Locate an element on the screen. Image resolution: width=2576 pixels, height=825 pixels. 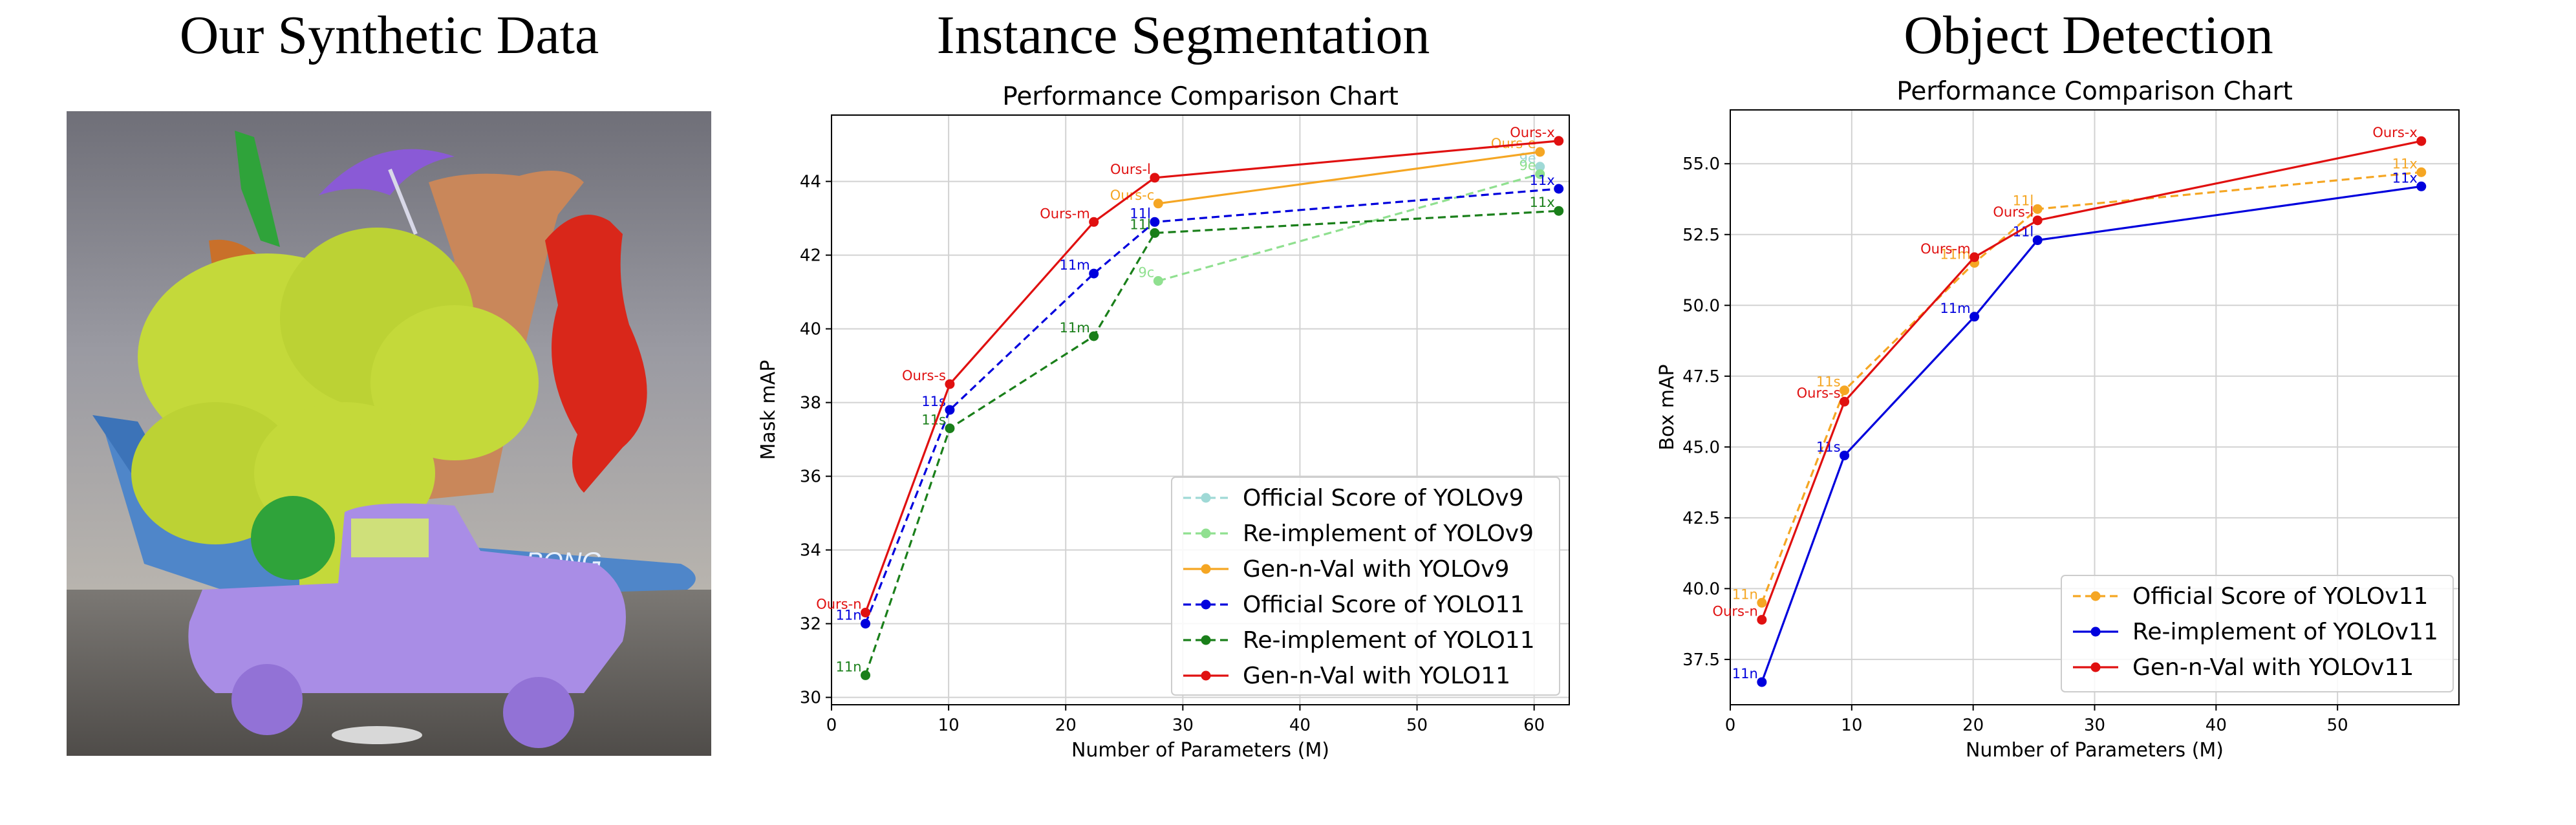
x-tick-label: 50 is located at coordinates (1417, 725).